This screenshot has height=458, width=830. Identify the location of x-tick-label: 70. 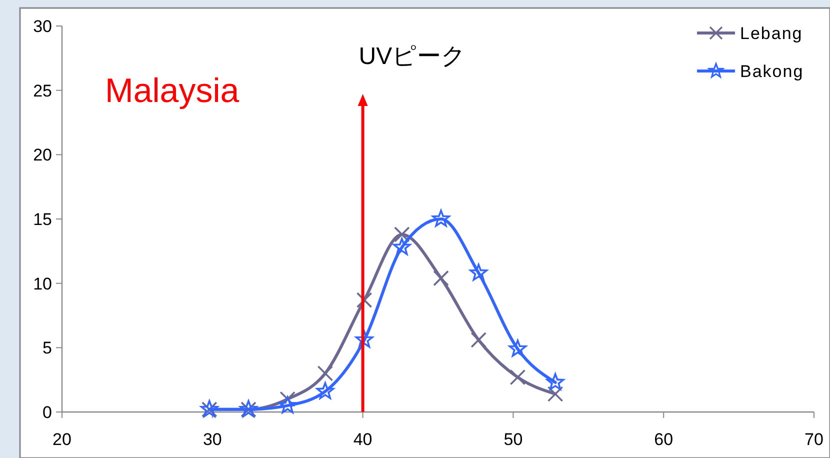
(814, 439).